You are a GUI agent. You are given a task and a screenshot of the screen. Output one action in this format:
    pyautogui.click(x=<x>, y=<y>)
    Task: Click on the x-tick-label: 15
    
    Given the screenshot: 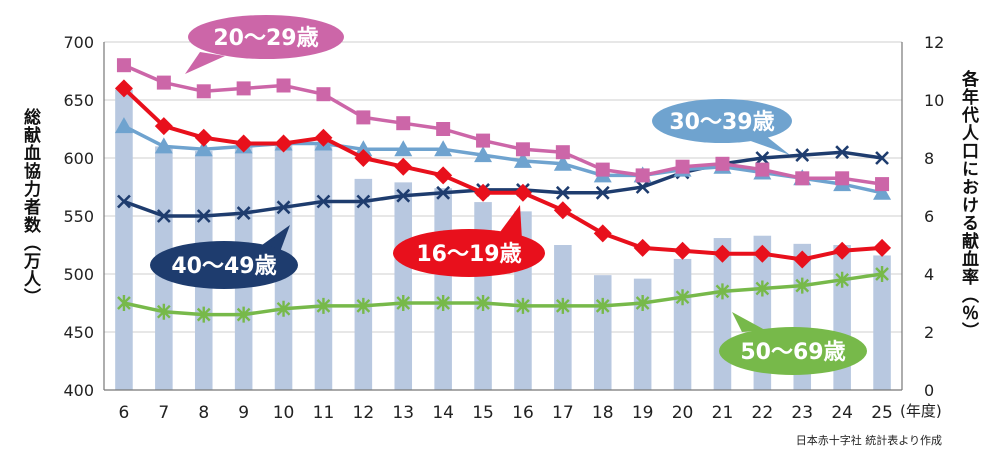 What is the action you would take?
    pyautogui.click(x=483, y=413)
    